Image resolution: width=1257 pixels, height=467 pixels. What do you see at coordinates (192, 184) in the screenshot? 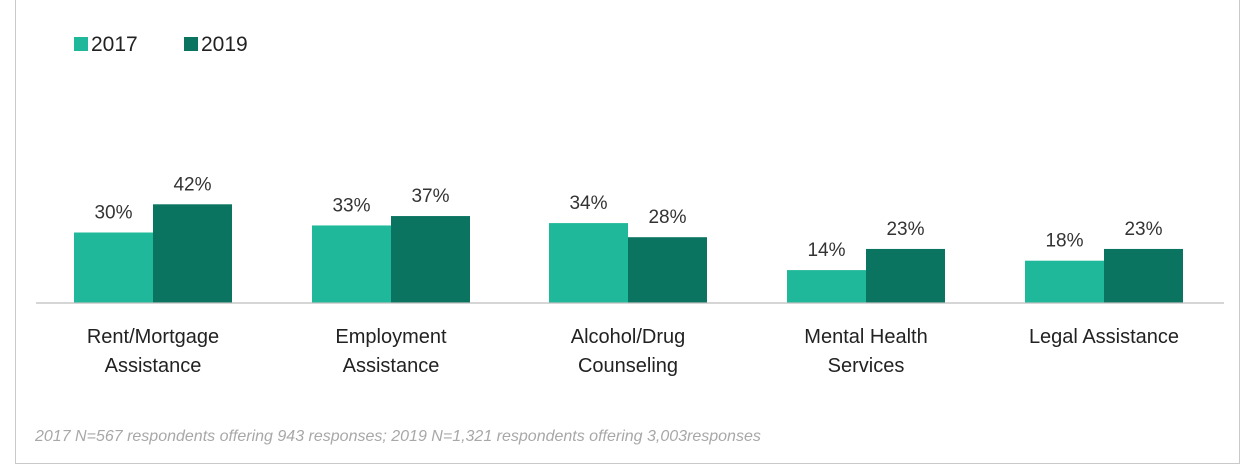
I see `data-label-2019-0: 42%` at bounding box center [192, 184].